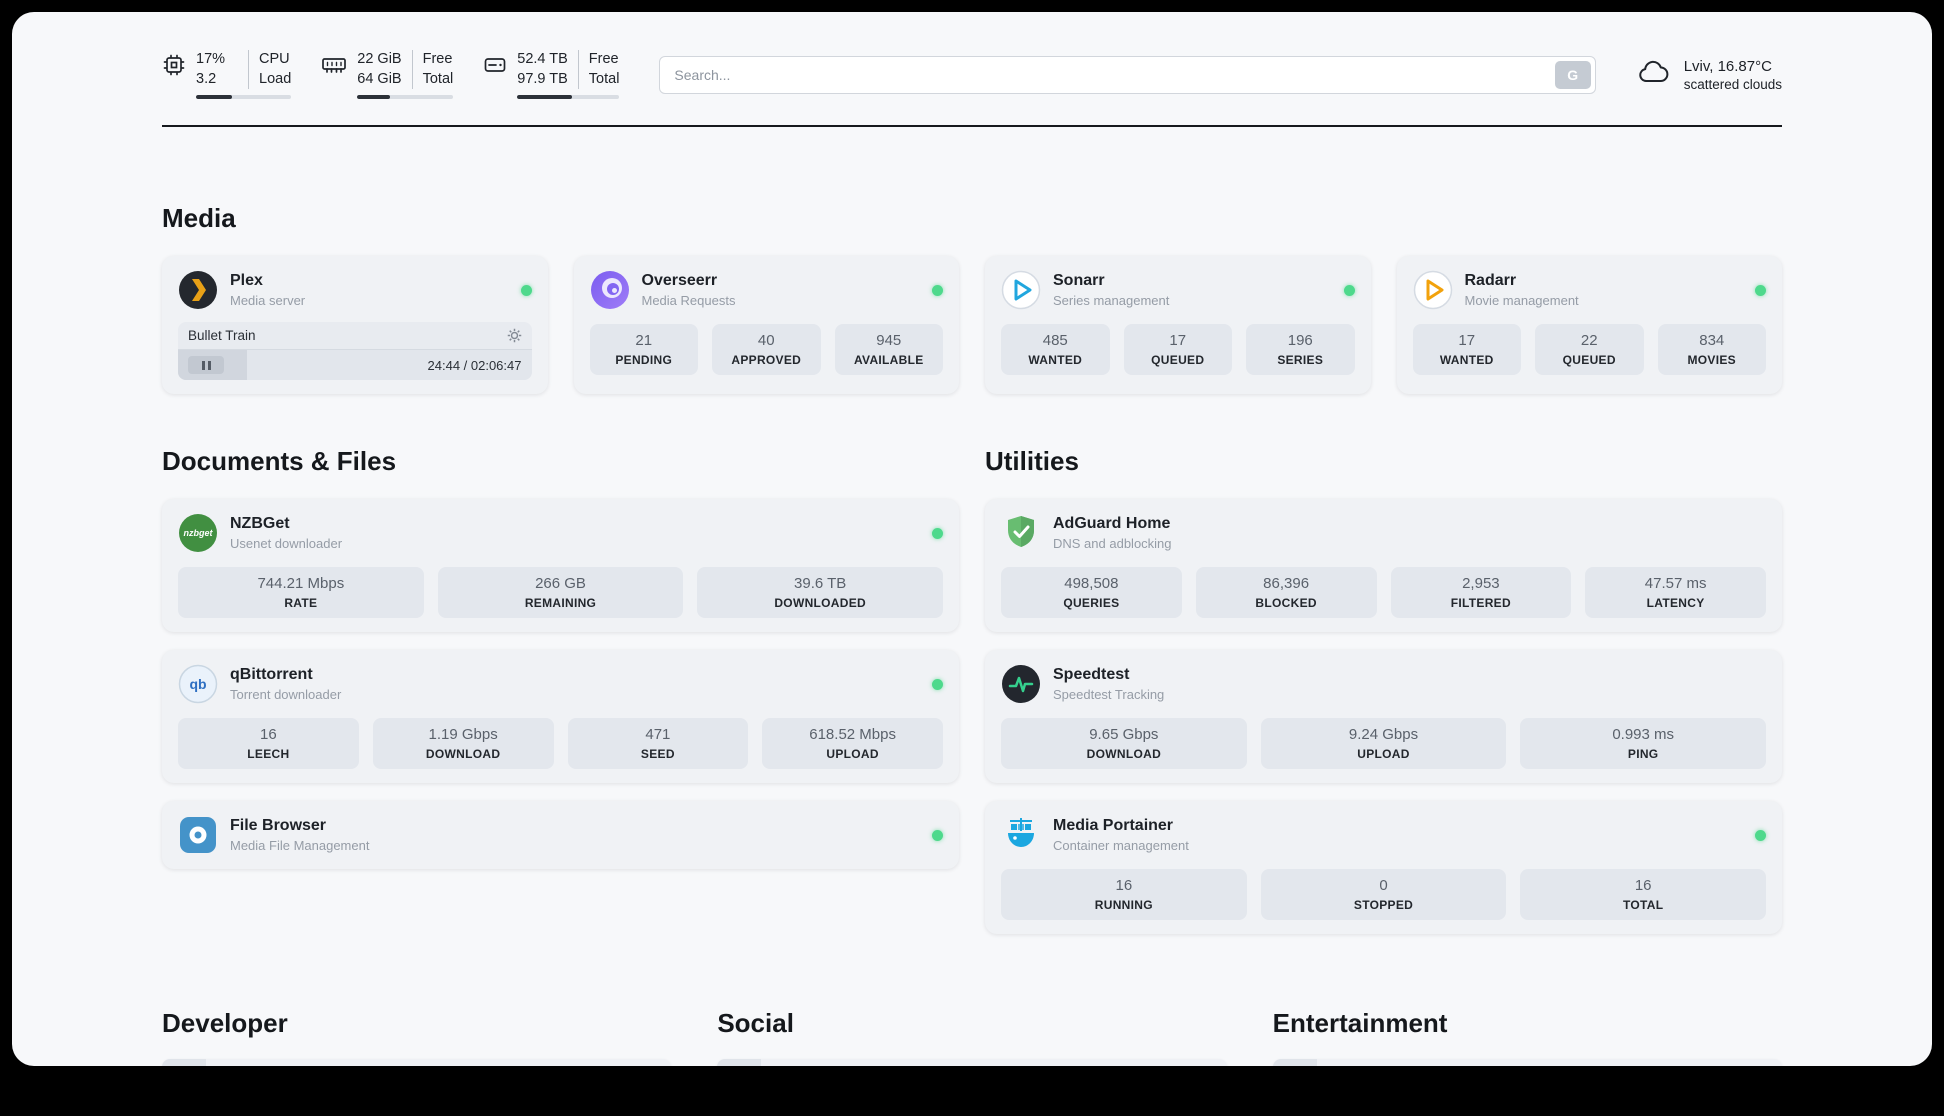 The image size is (1944, 1116). Describe the element at coordinates (852, 744) in the screenshot. I see `stat-upload: 618.52 Mbps UPLOAD` at that location.